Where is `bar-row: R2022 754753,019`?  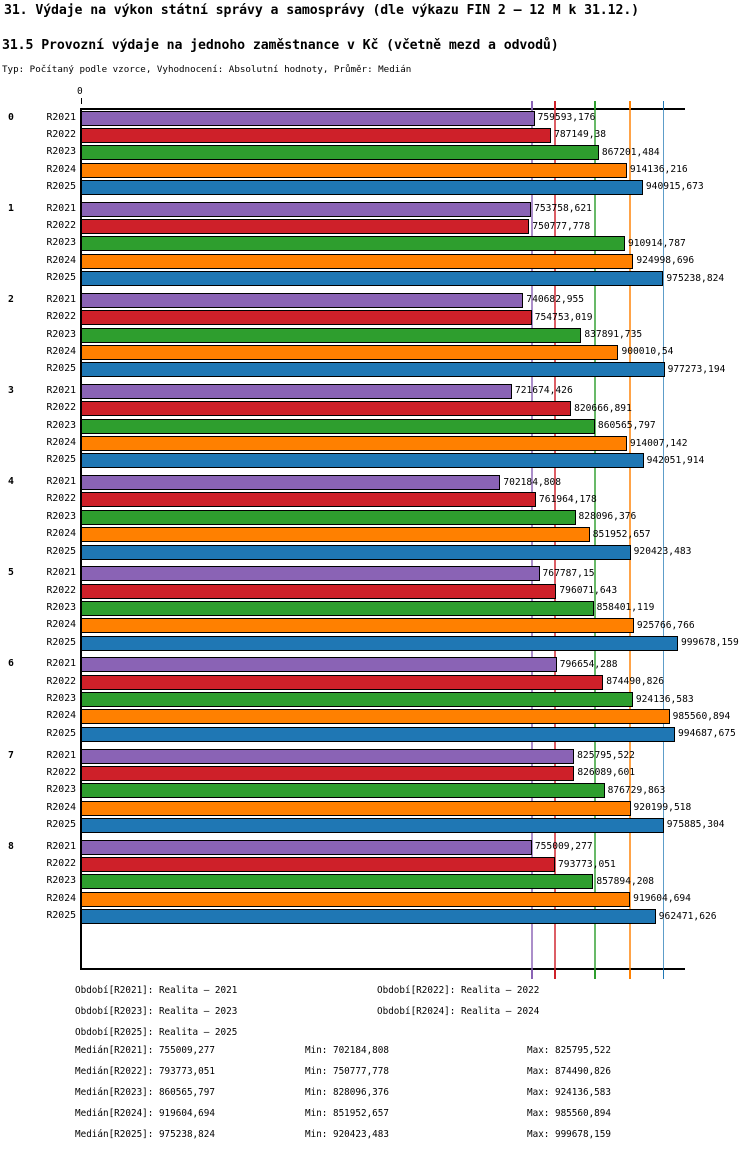 bar-row: R2022 754753,019 is located at coordinates (375, 317).